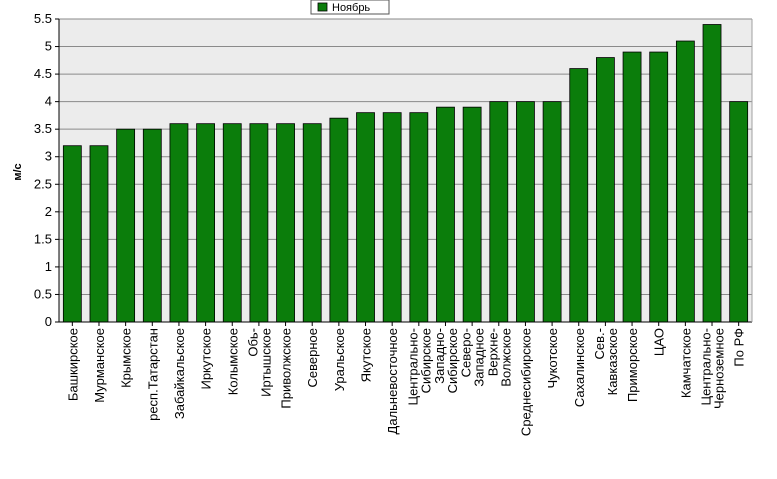  I want to click on x-tick-label: Черноземное, so click(719, 368).